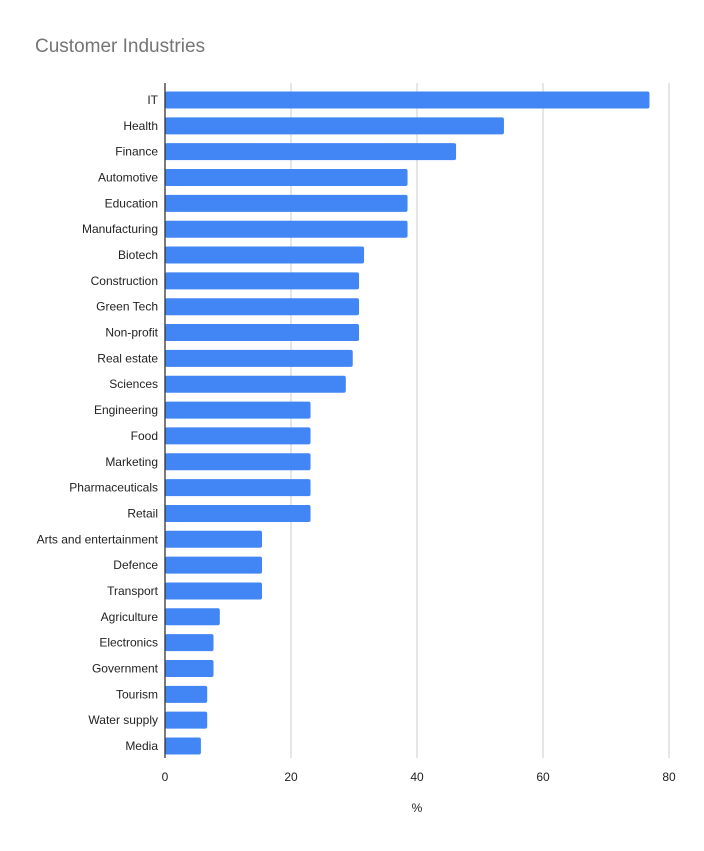  I want to click on y-tick-label: Water supply, so click(123, 720).